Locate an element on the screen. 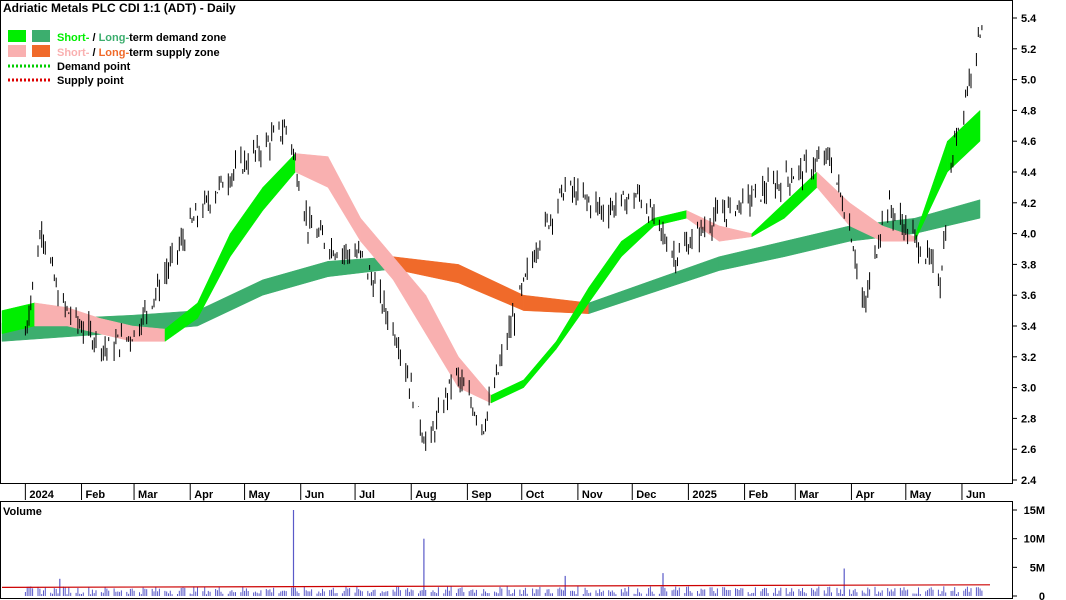  price-tick-label: 2.6 is located at coordinates (1028, 450).